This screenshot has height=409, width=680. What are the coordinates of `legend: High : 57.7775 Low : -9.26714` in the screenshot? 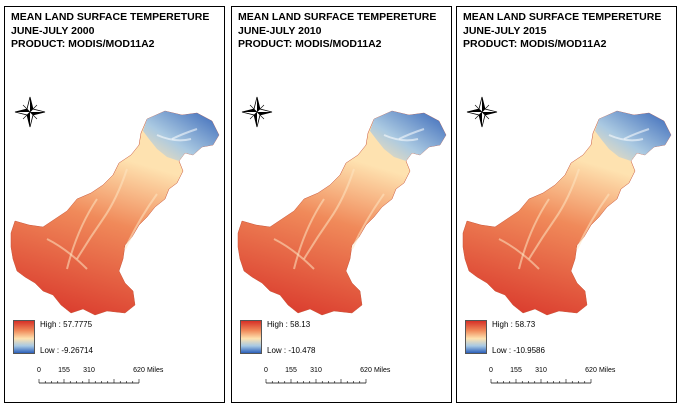 It's located at (113, 340).